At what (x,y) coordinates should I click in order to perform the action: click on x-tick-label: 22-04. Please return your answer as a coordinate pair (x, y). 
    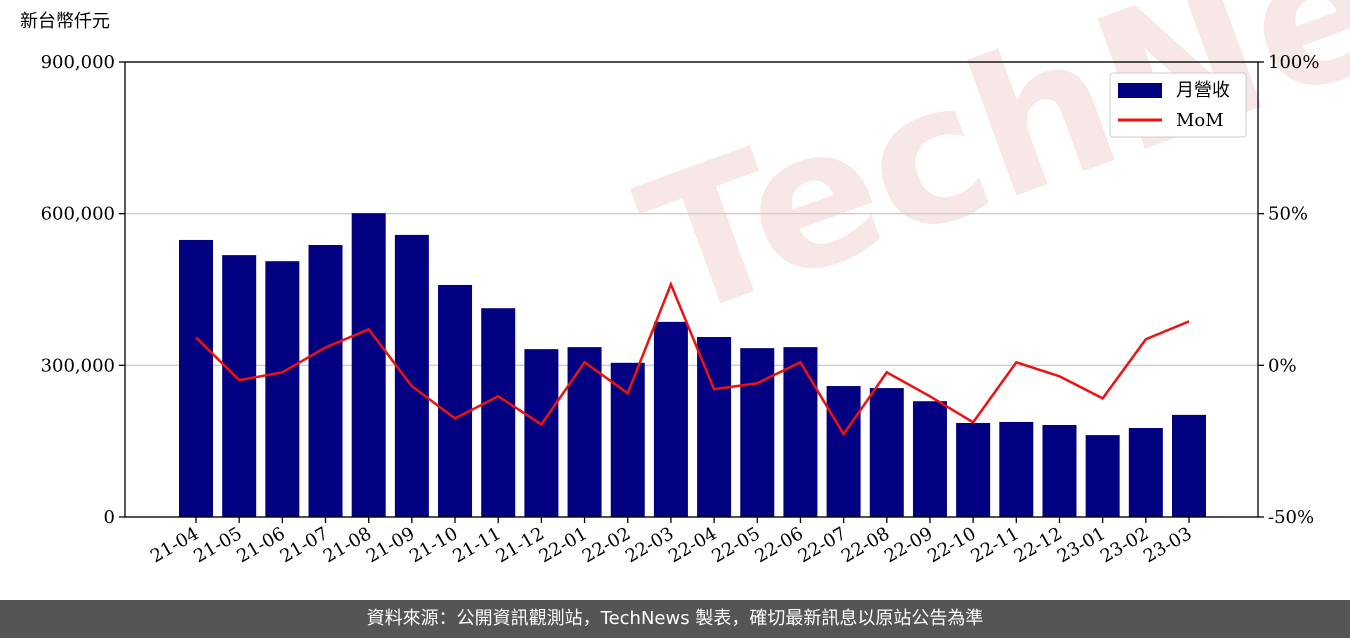
    Looking at the image, I should click on (692, 545).